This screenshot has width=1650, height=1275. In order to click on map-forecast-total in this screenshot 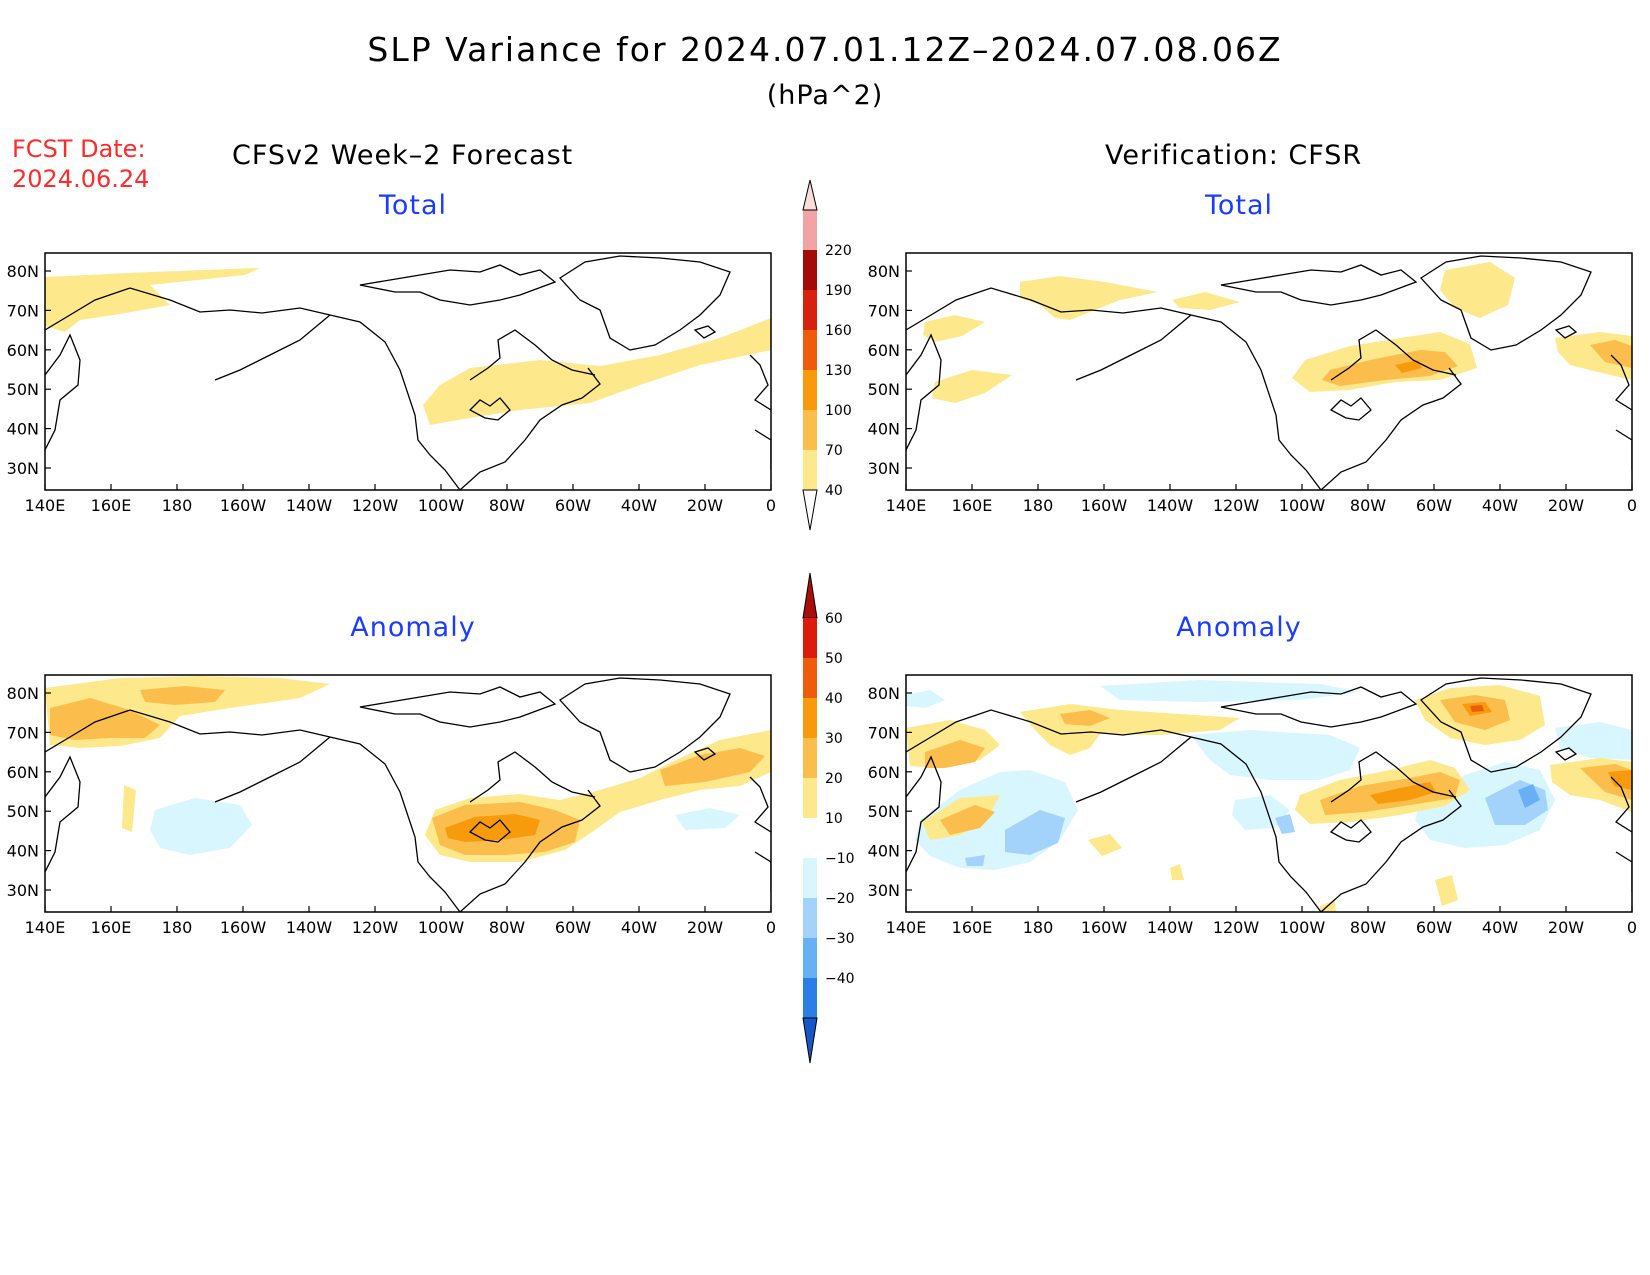, I will do `click(408, 371)`.